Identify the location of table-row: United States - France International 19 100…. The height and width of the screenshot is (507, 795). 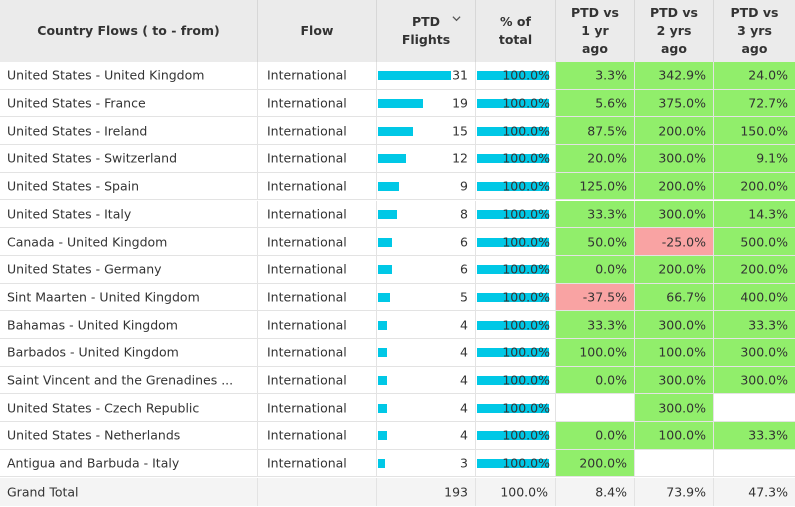
(397, 103).